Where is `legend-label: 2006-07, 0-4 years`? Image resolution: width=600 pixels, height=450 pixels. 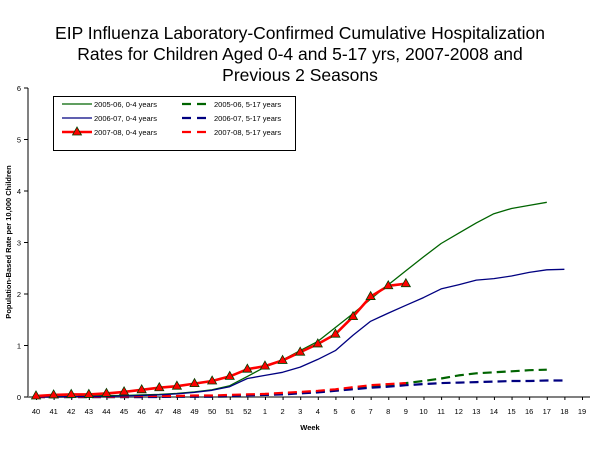 legend-label: 2006-07, 0-4 years is located at coordinates (125, 118).